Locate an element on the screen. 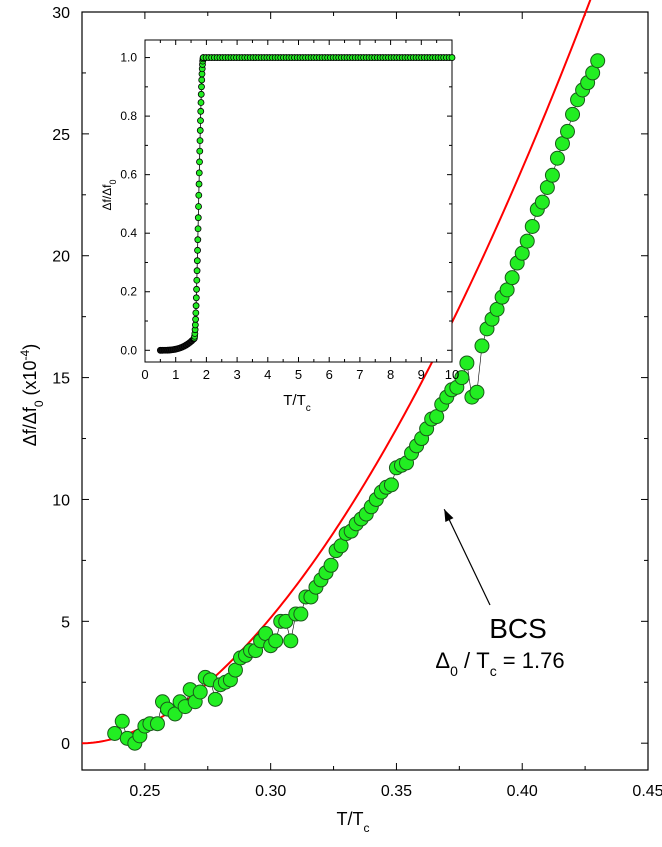 The height and width of the screenshot is (847, 662). inset-y-tick-label: 0.0 is located at coordinates (128, 350).